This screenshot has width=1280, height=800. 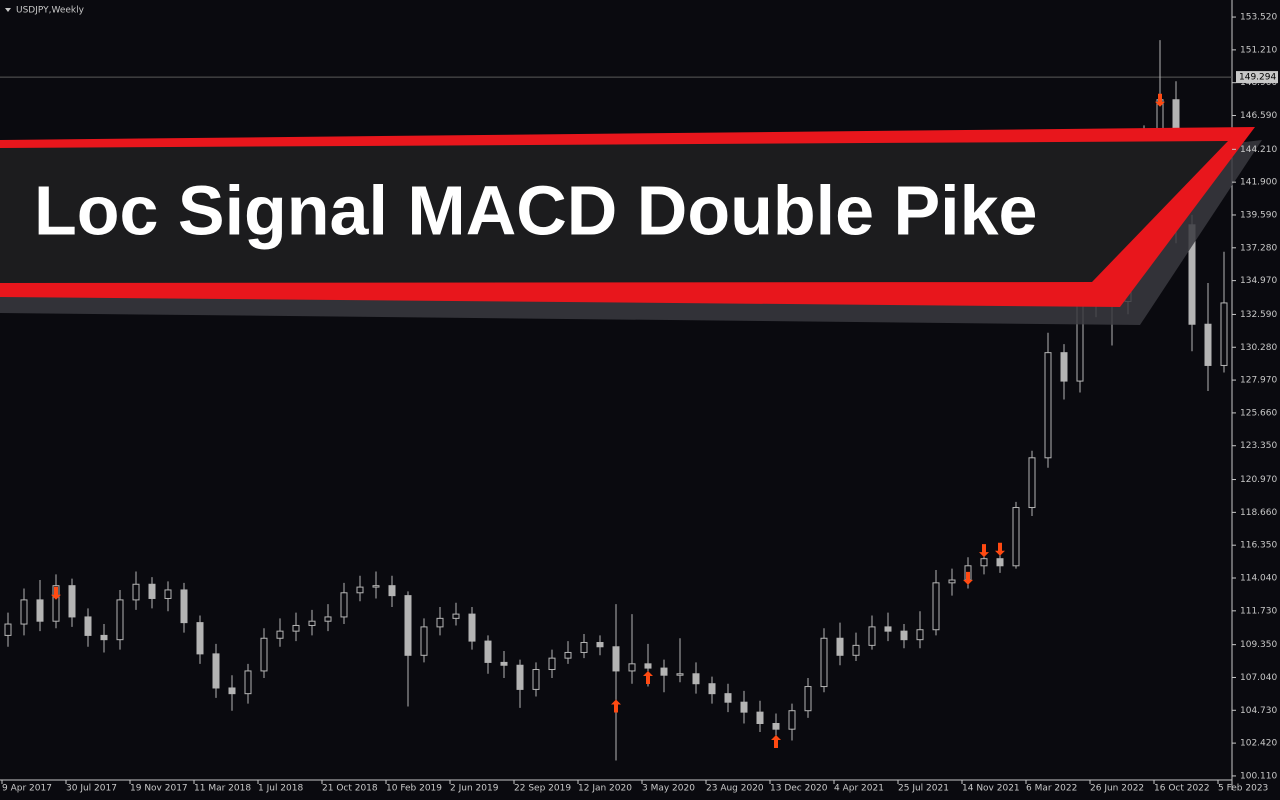 What do you see at coordinates (1257, 78) in the screenshot?
I see `current-price-label: 149.294` at bounding box center [1257, 78].